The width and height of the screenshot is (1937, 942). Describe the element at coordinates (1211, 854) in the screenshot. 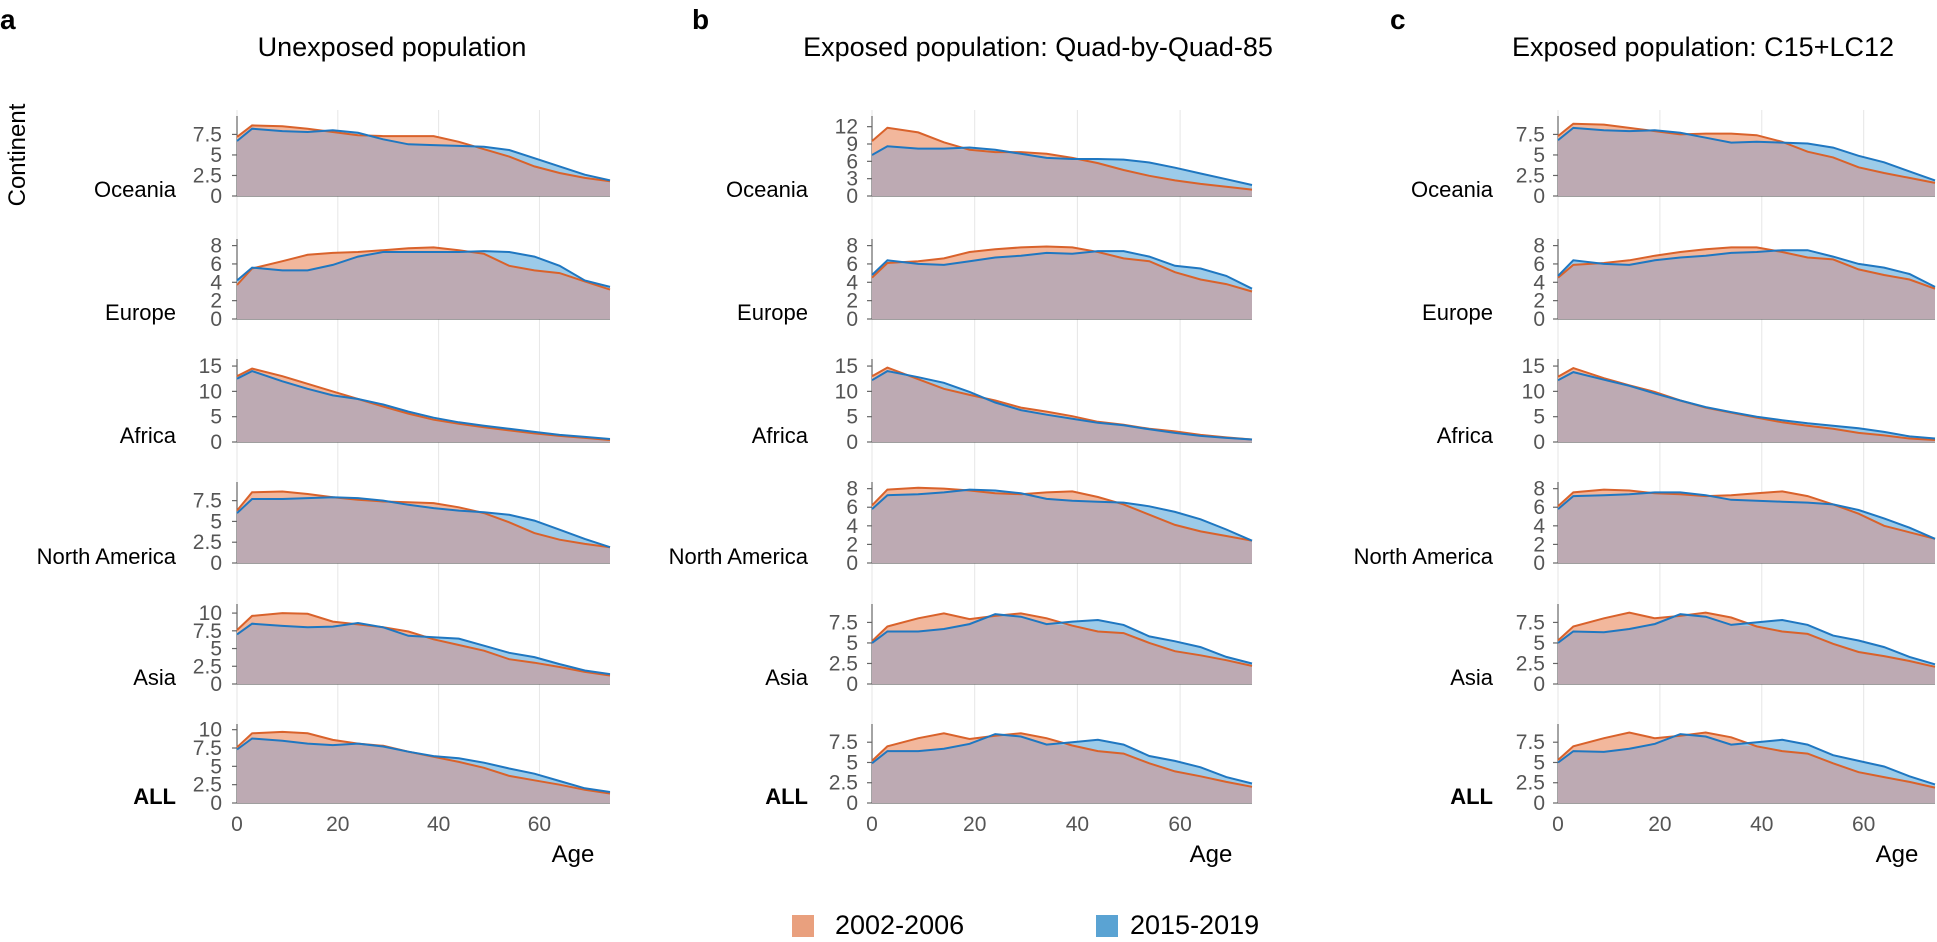

I see `x-axis-title-b: Age` at that location.